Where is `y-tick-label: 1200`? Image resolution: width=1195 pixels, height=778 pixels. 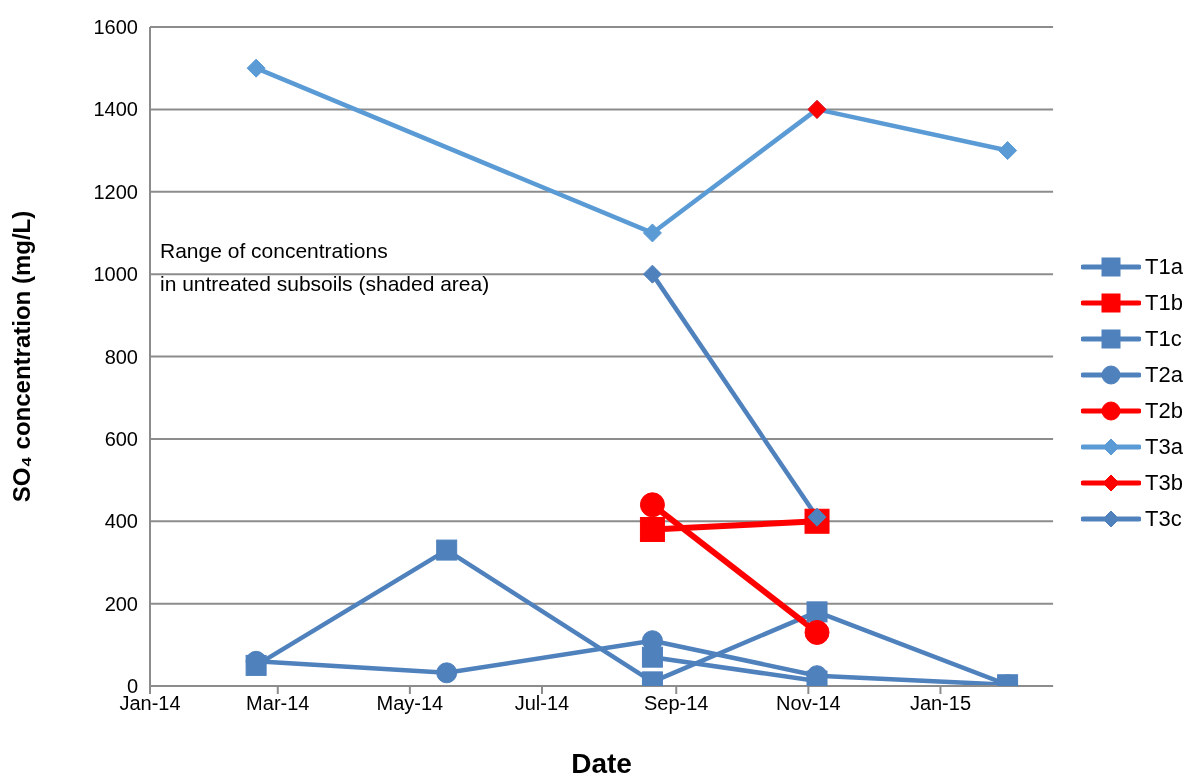 y-tick-label: 1200 is located at coordinates (115, 191).